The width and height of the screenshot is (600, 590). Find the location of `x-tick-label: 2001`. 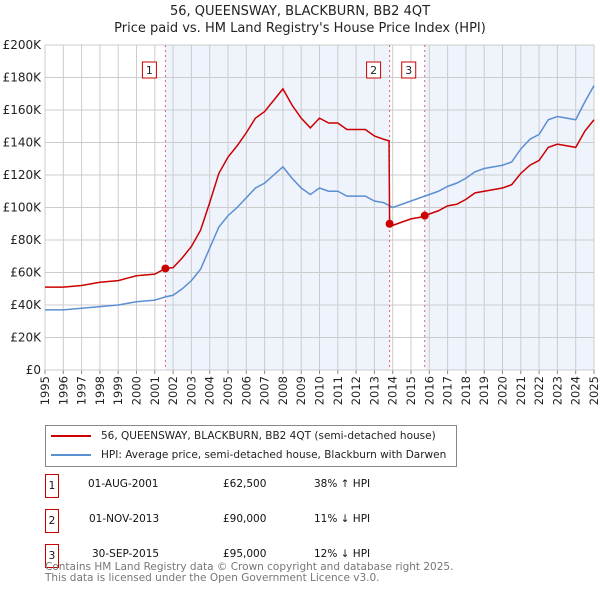

x-tick-label: 2001 is located at coordinates (155, 390).